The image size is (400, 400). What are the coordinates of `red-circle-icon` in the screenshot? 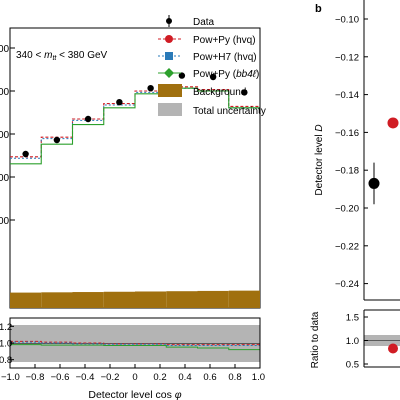 It's located at (169, 39).